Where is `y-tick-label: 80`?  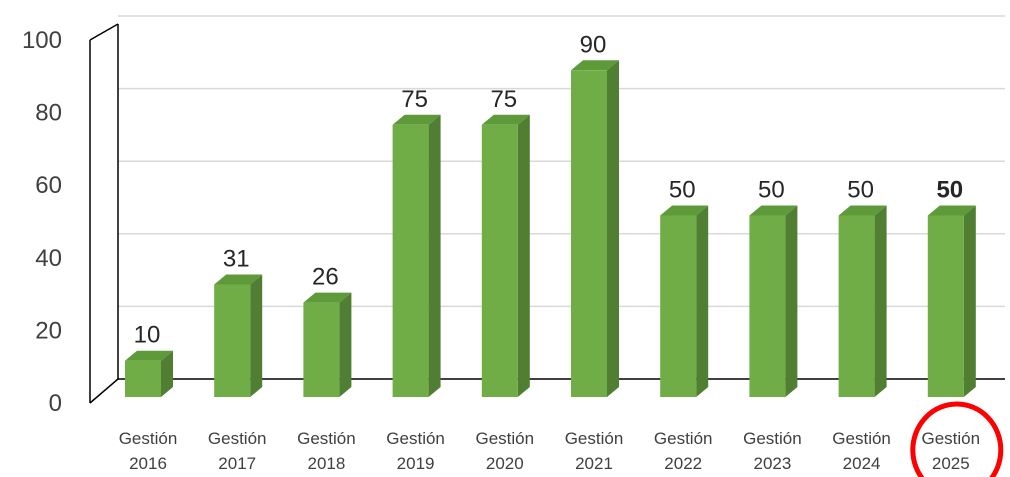
y-tick-label: 80 is located at coordinates (48, 113).